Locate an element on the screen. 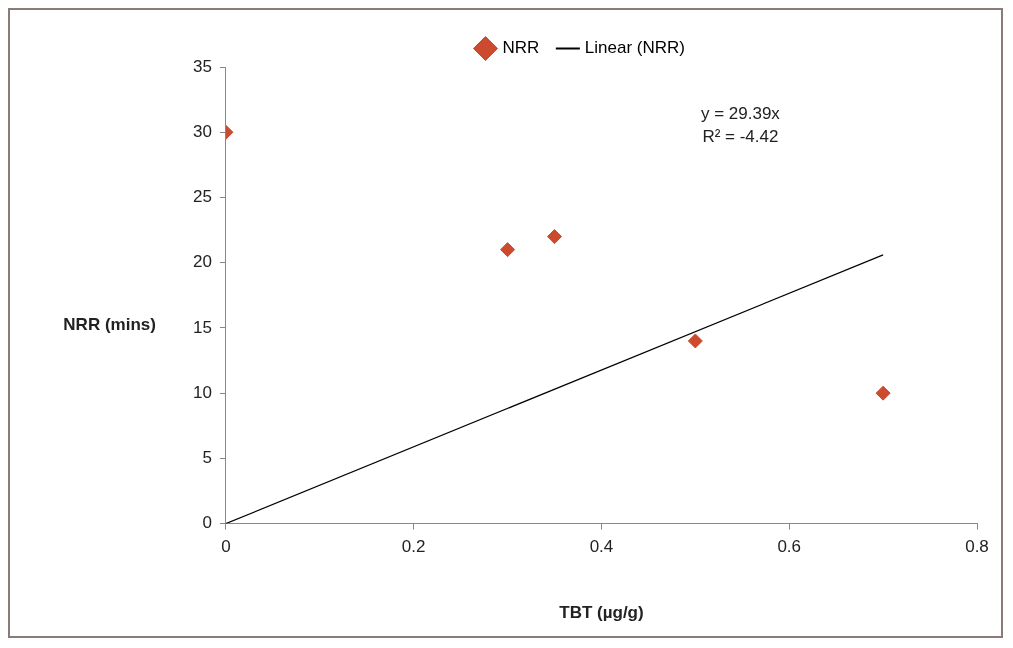  x-axis-title: TBT (µg/g) is located at coordinates (601, 613).